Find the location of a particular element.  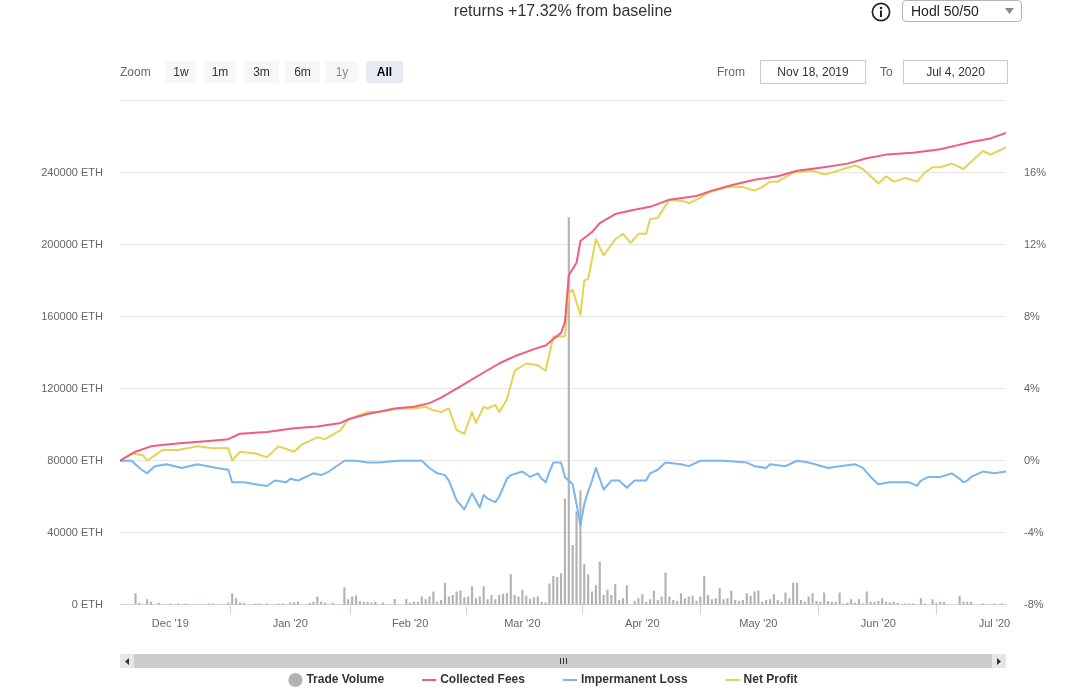

y-tick-label: 160000 ETH is located at coordinates (72, 315).